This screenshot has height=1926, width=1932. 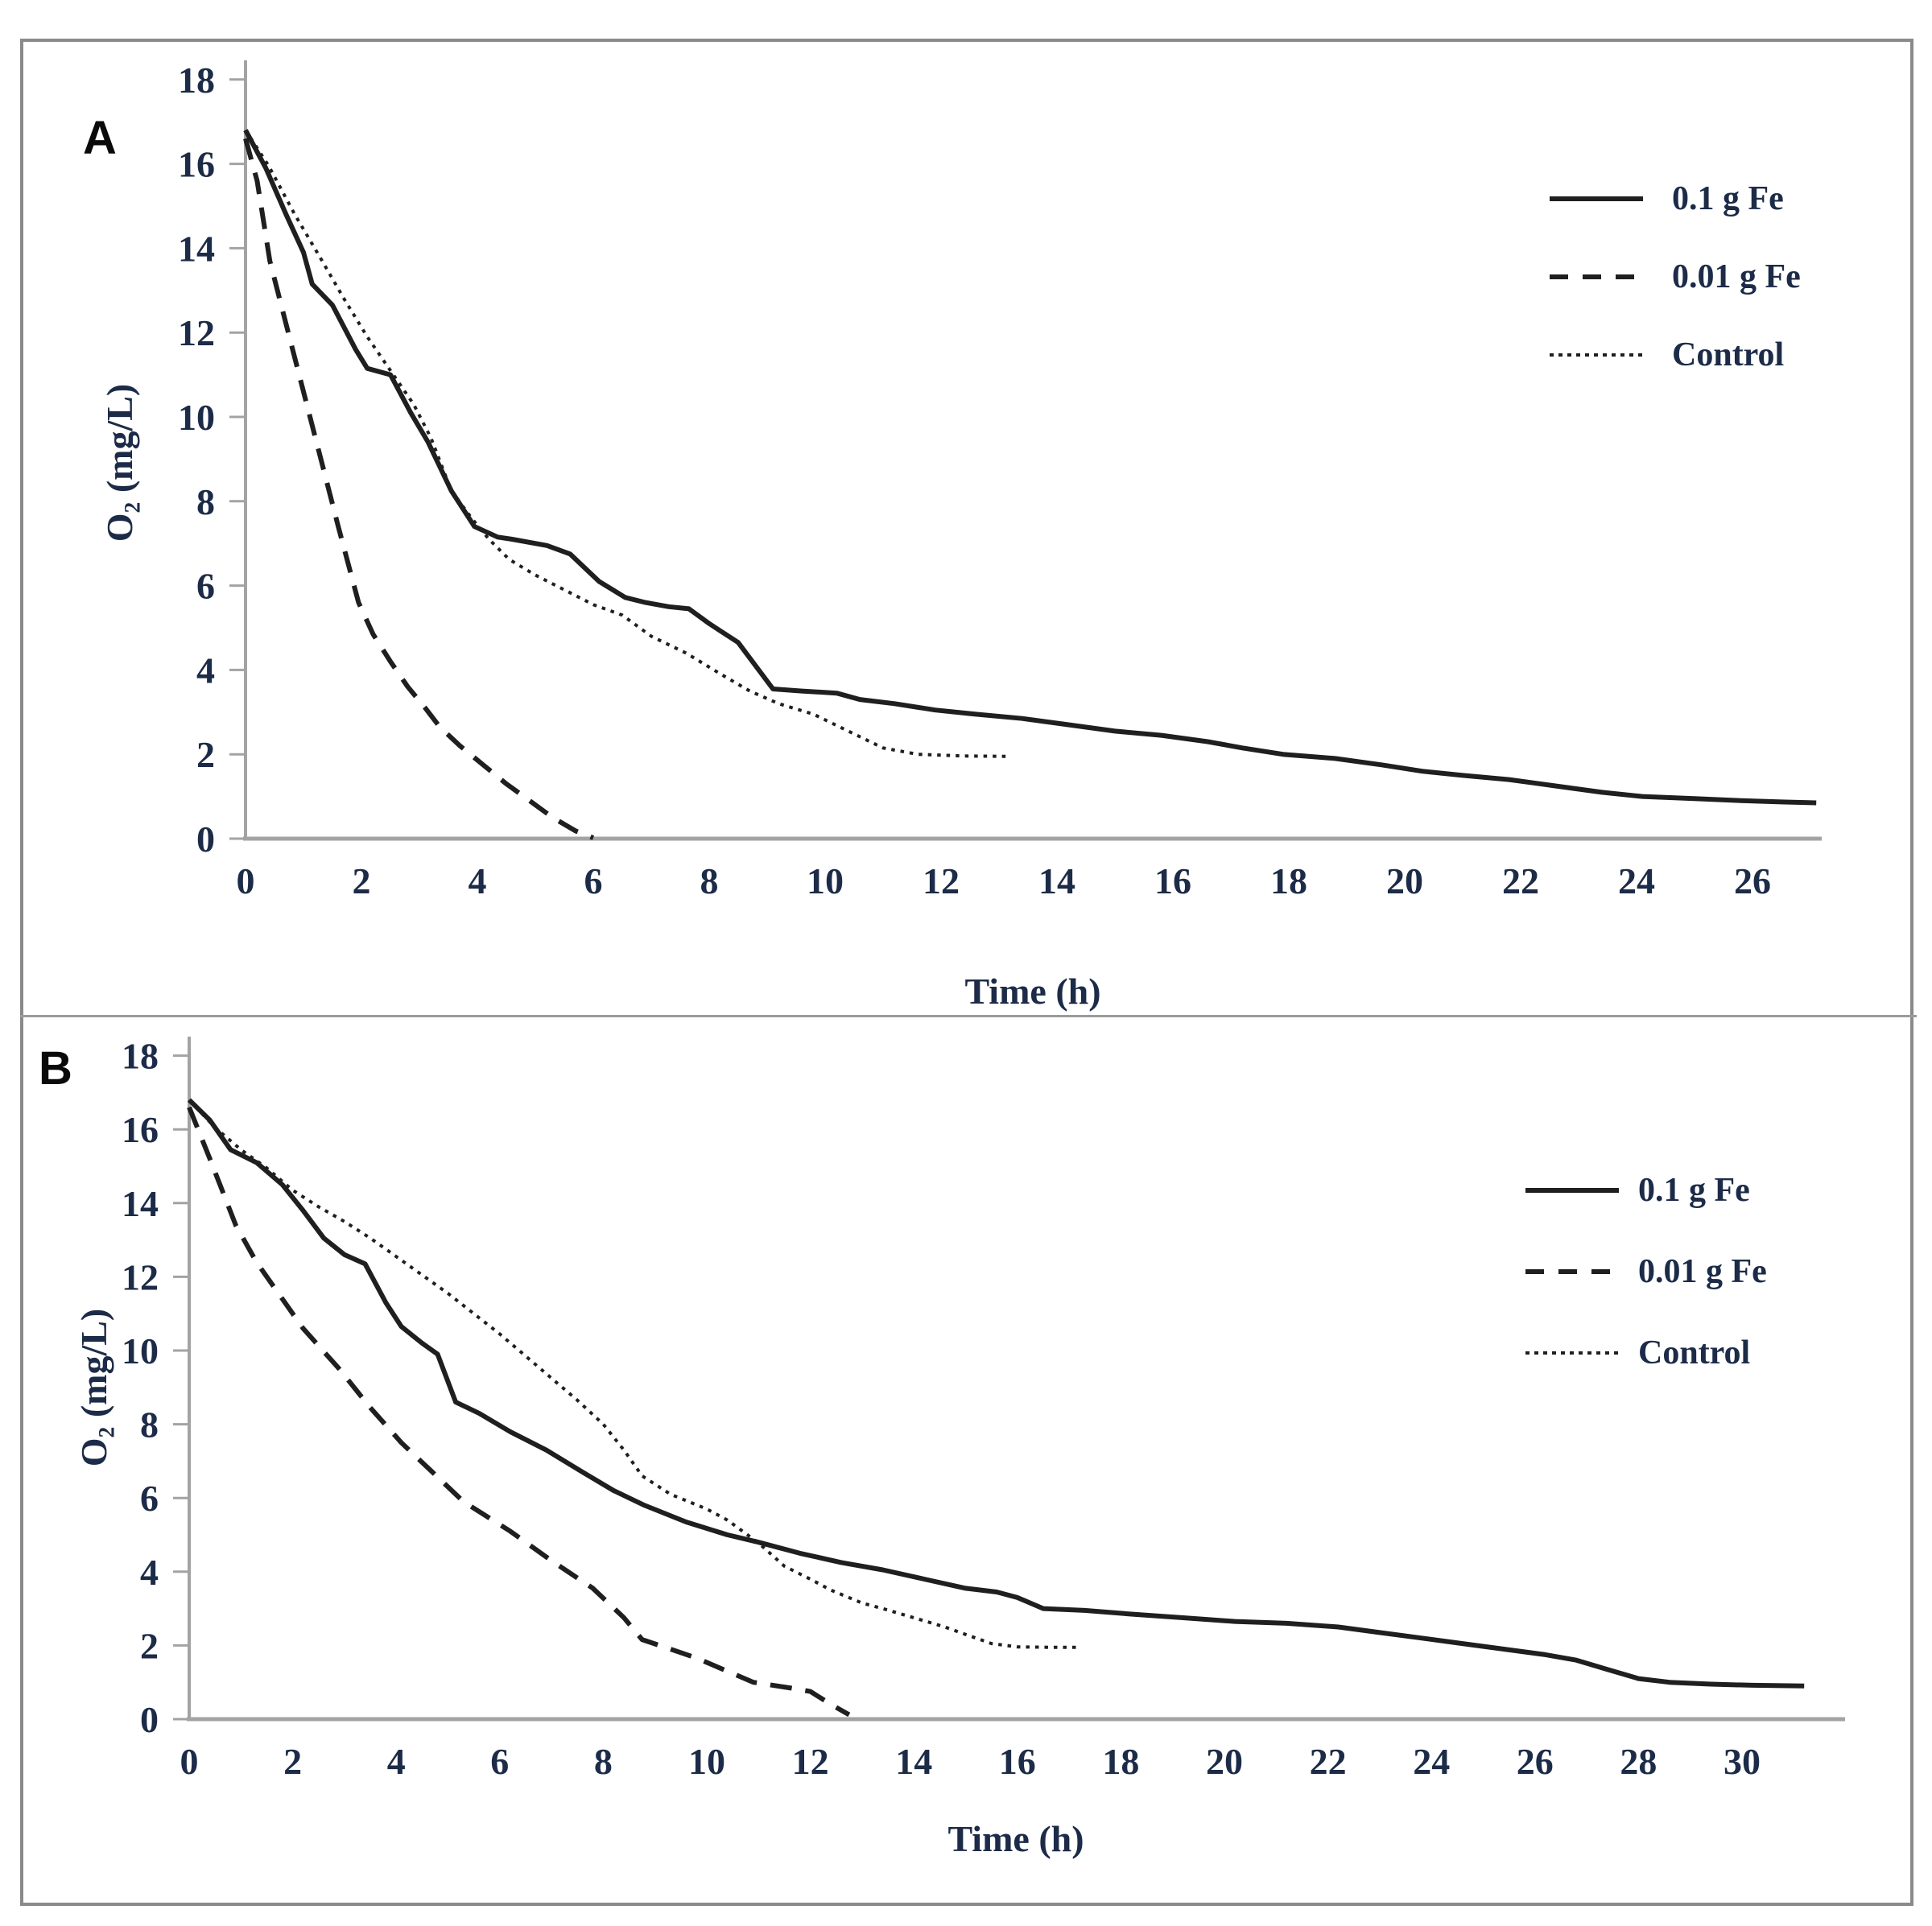 What do you see at coordinates (119, 462) in the screenshot?
I see `panel-a-y-axis-title: O₂ (mg/L)` at bounding box center [119, 462].